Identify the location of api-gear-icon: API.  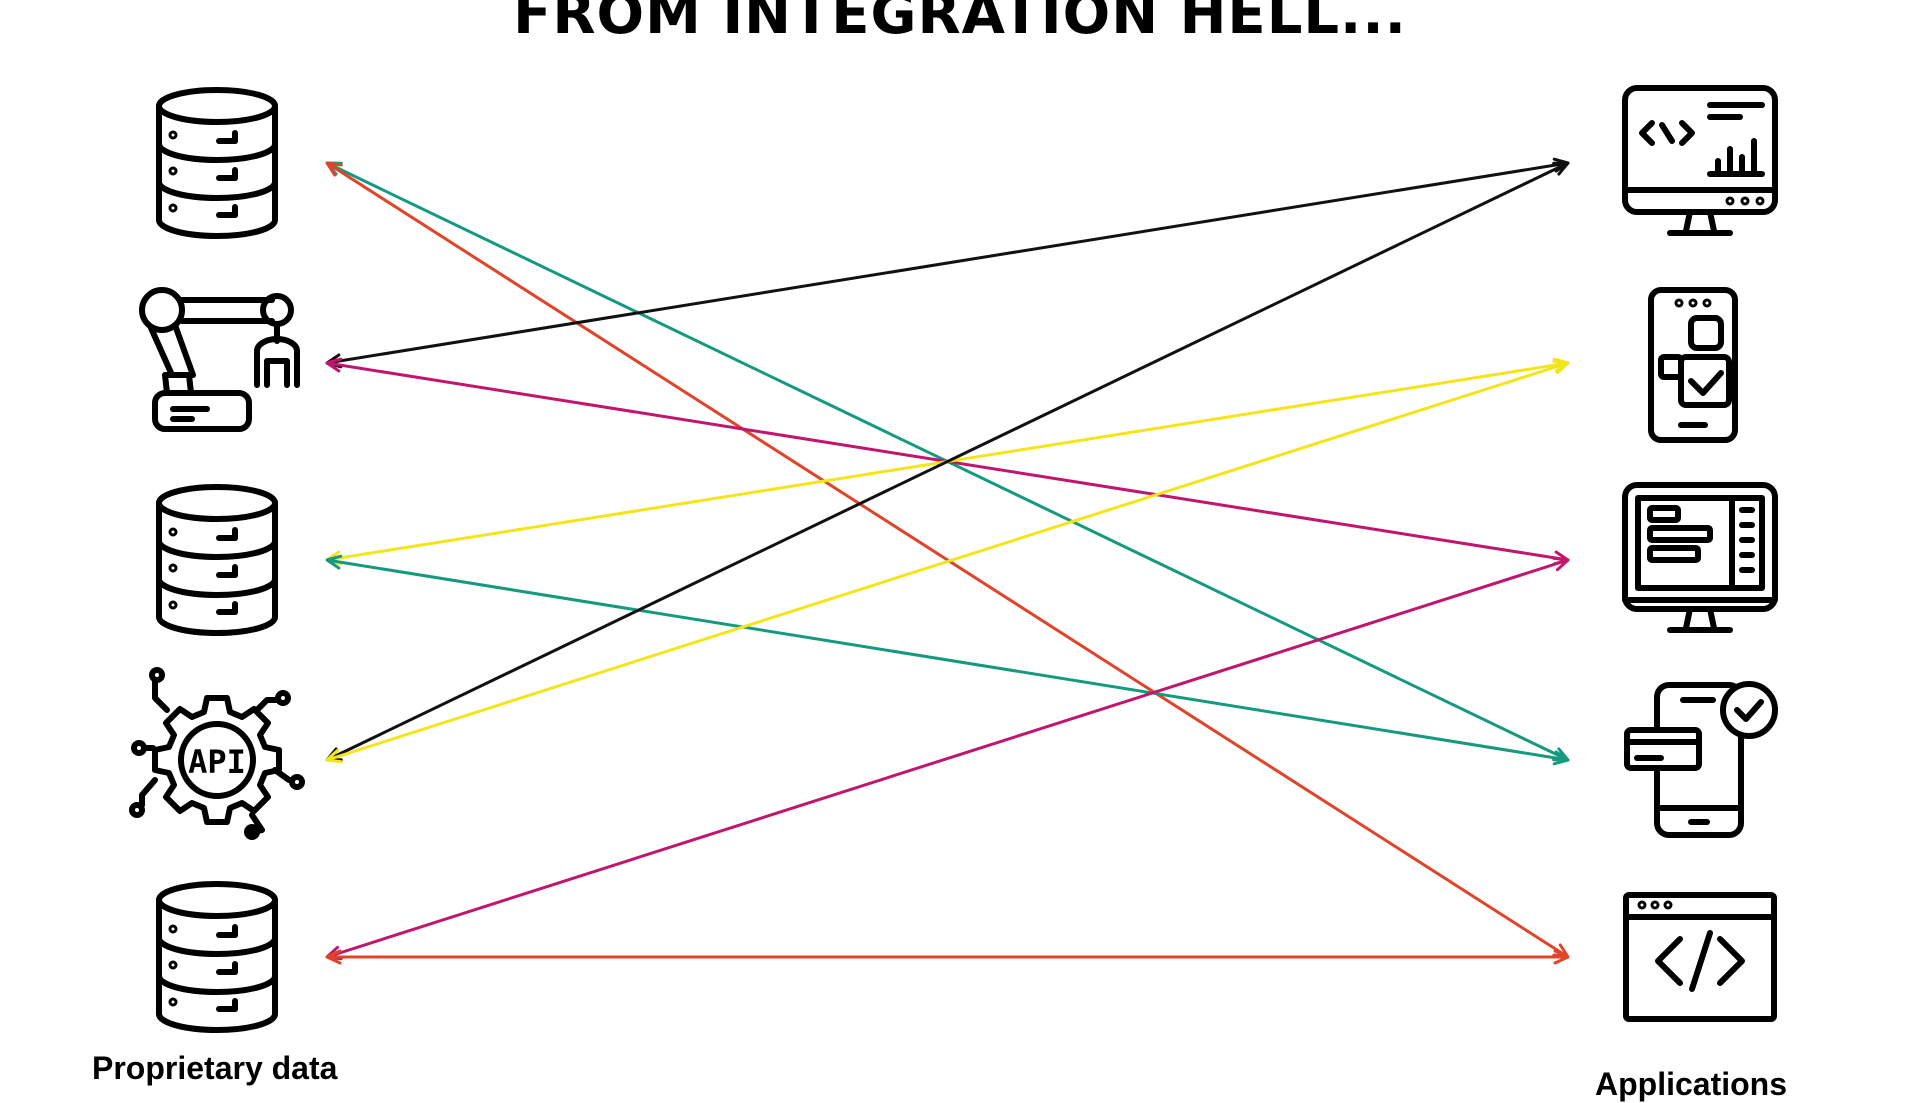
(217, 753).